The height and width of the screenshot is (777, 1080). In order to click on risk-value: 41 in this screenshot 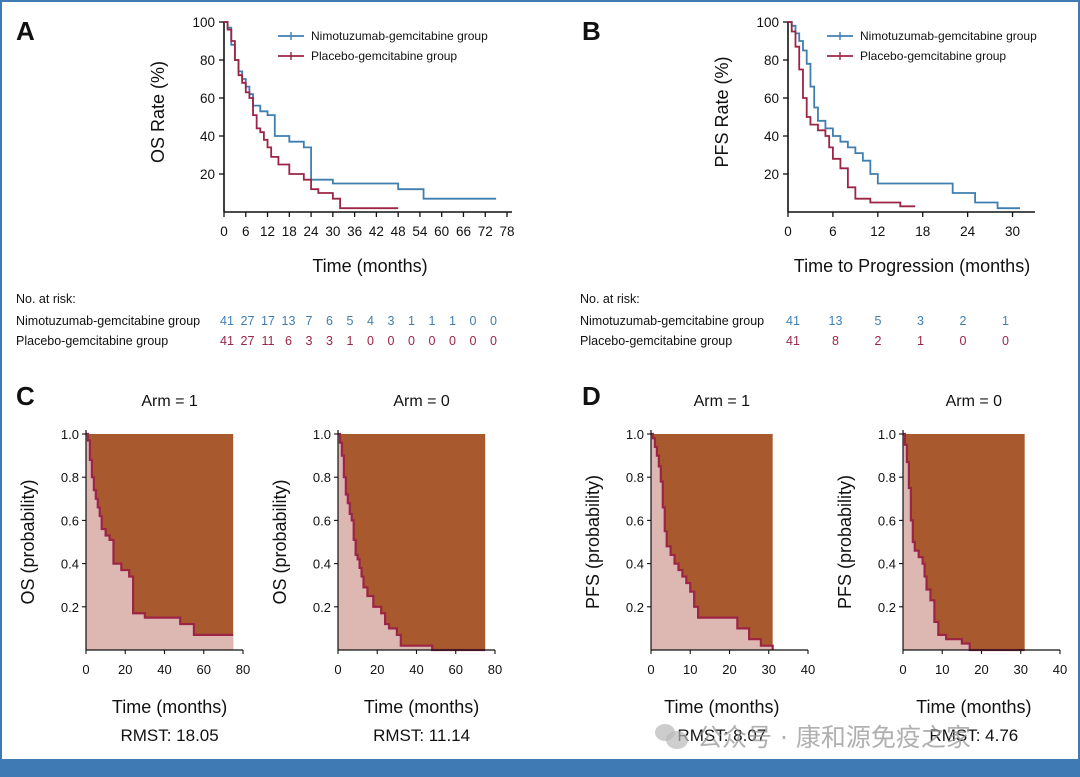, I will do `click(793, 321)`.